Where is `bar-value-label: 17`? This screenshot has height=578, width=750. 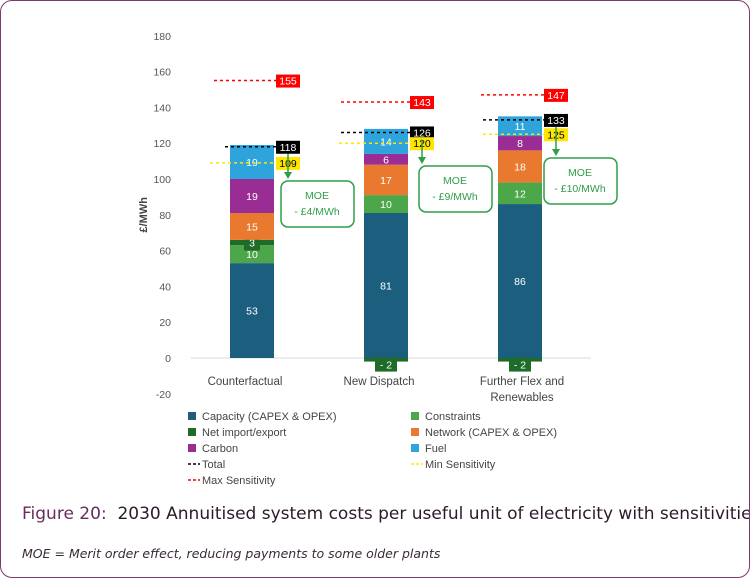 bar-value-label: 17 is located at coordinates (386, 181).